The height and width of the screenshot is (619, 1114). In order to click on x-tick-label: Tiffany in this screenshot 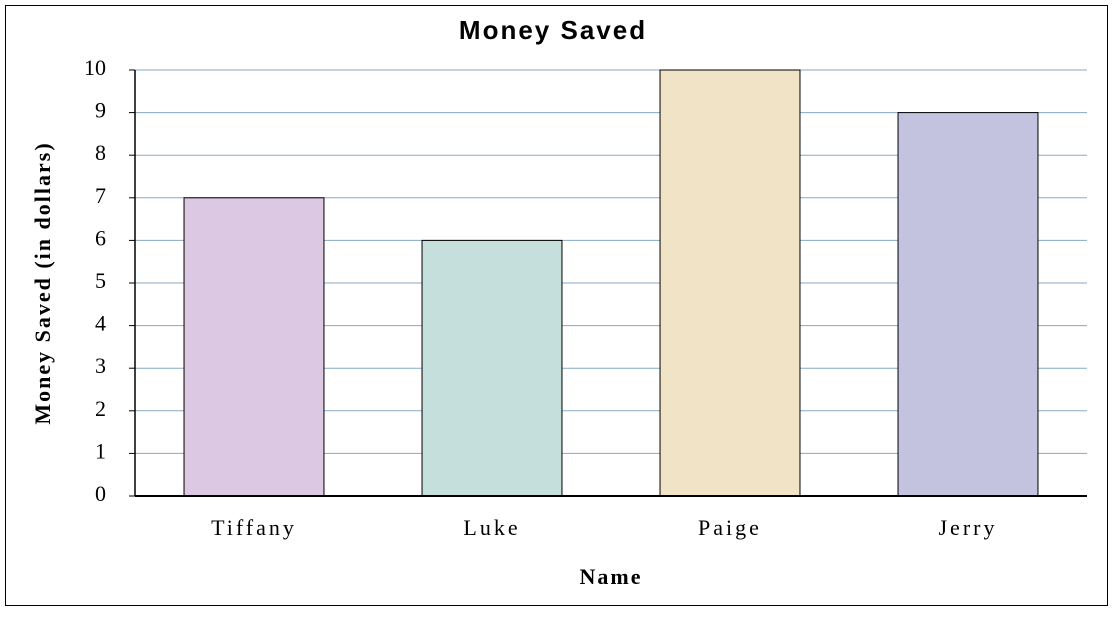, I will do `click(254, 527)`.